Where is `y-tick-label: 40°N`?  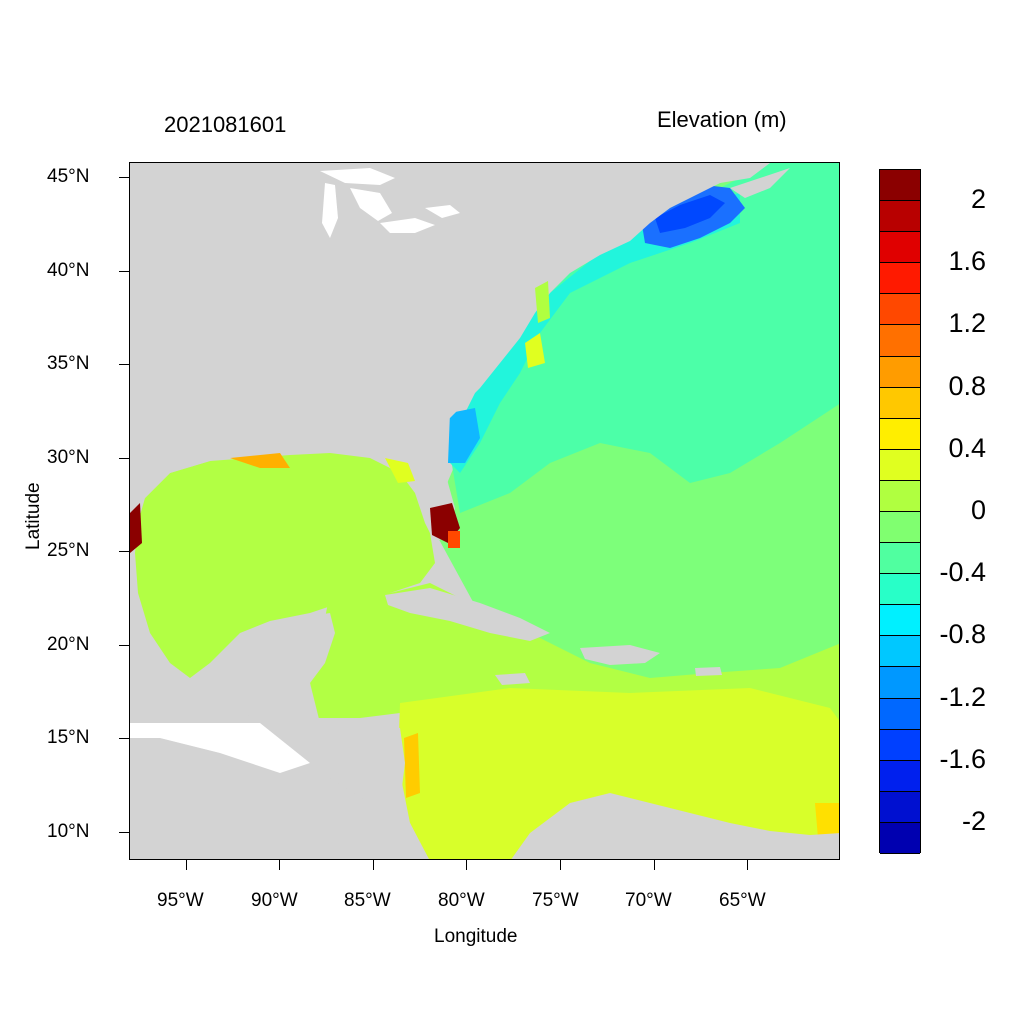
y-tick-label: 40°N is located at coordinates (68, 270).